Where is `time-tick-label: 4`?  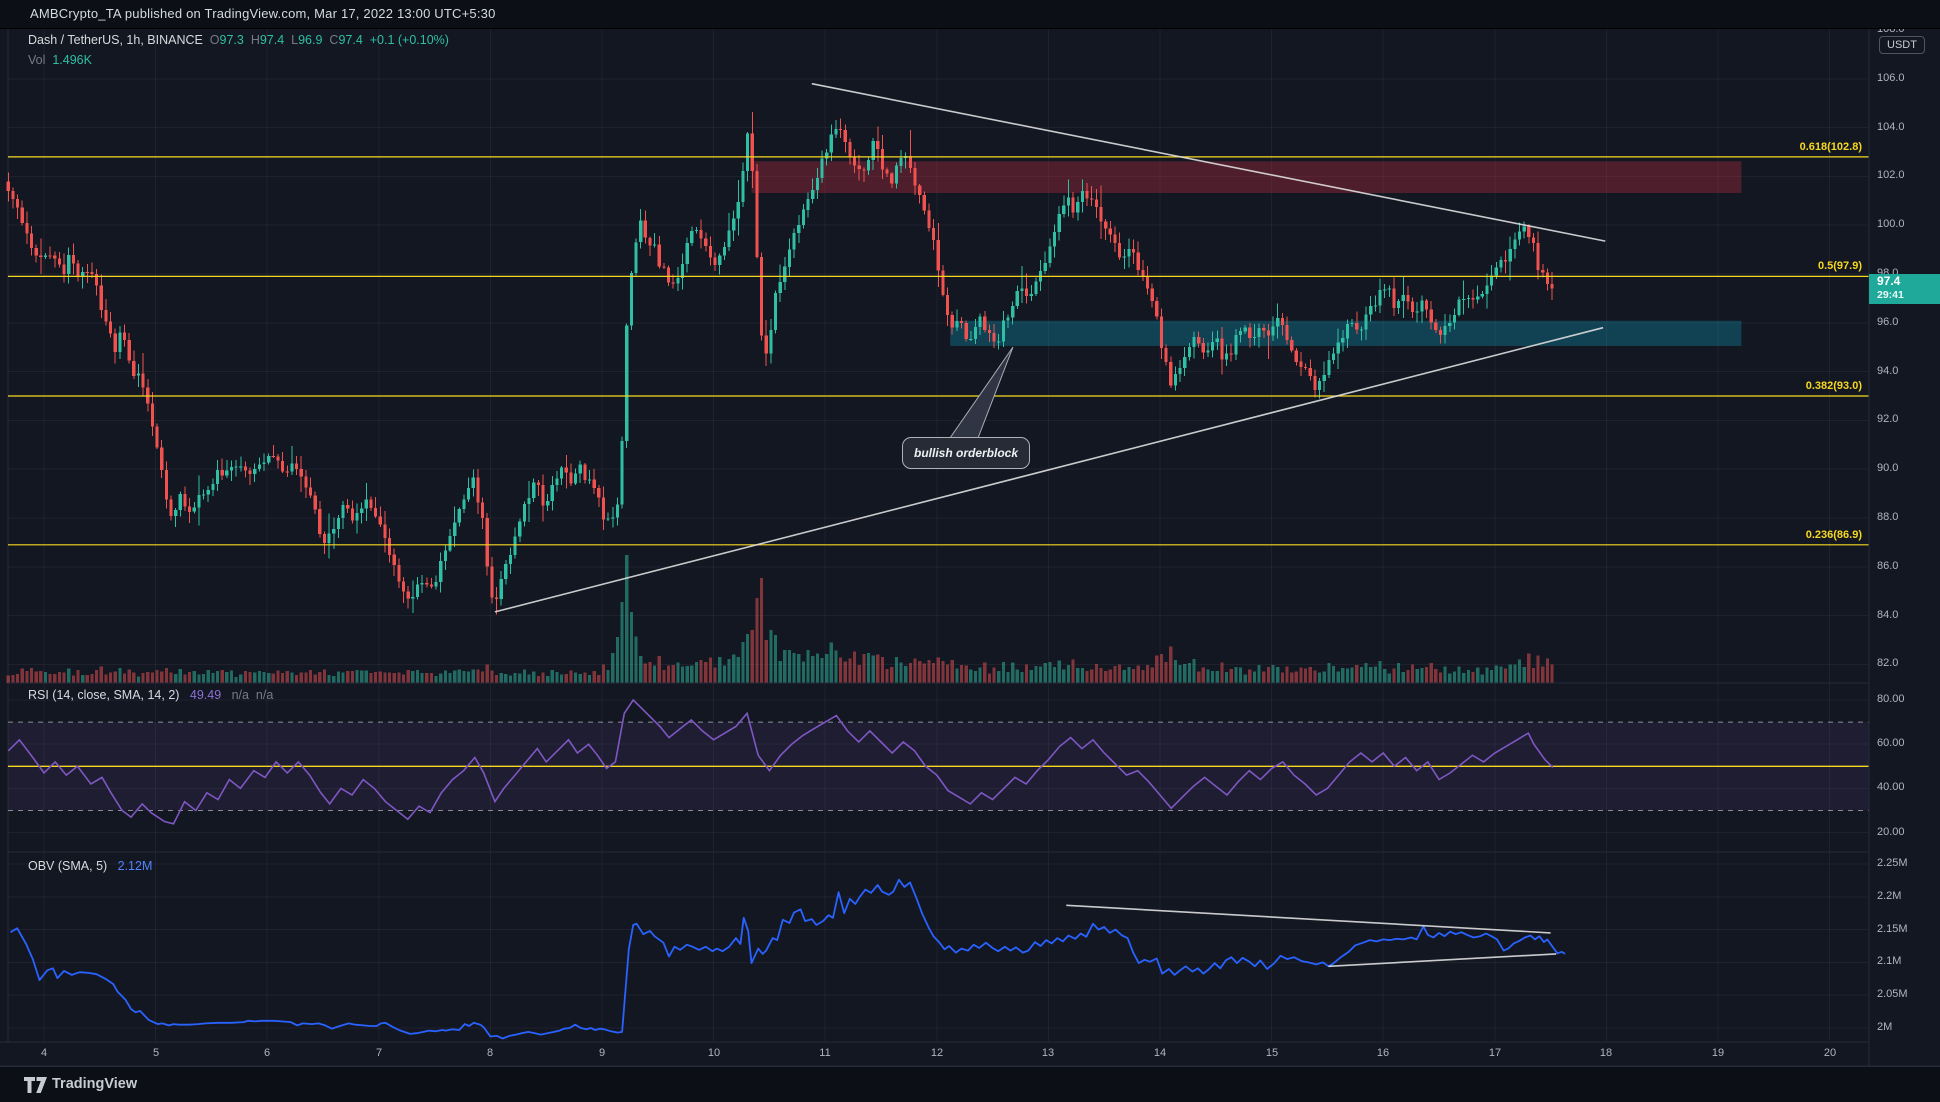 time-tick-label: 4 is located at coordinates (44, 1053).